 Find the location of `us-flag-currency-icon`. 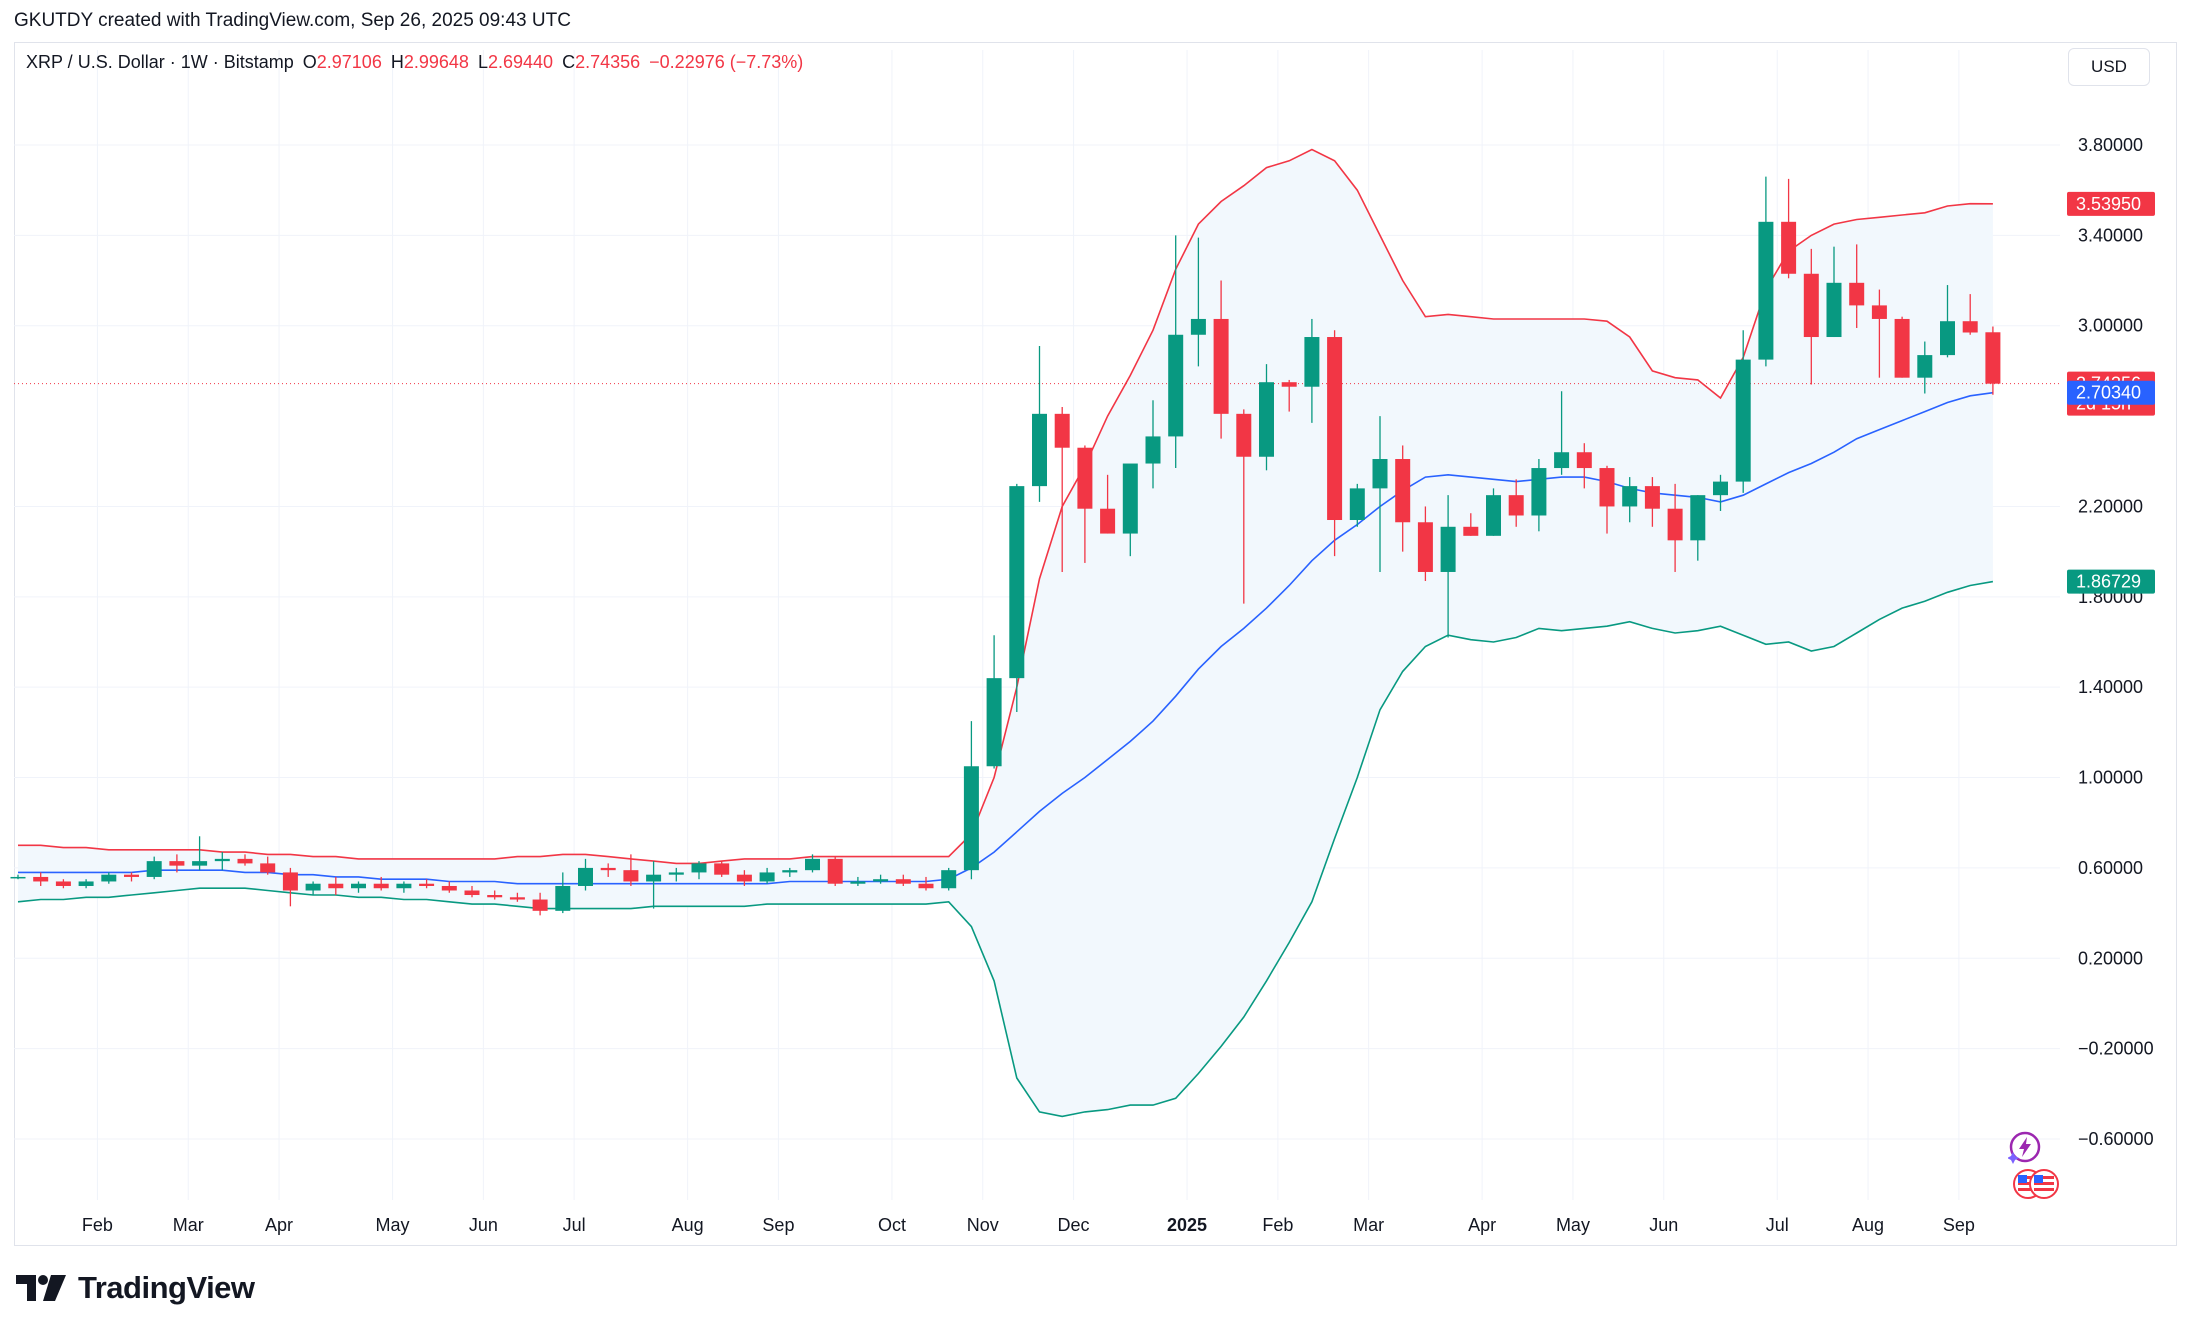

us-flag-currency-icon is located at coordinates (2037, 1184).